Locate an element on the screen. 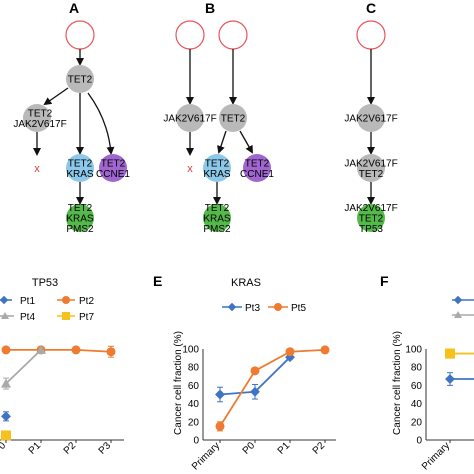 The width and height of the screenshot is (474, 474). node-tet2-b is located at coordinates (233, 118).